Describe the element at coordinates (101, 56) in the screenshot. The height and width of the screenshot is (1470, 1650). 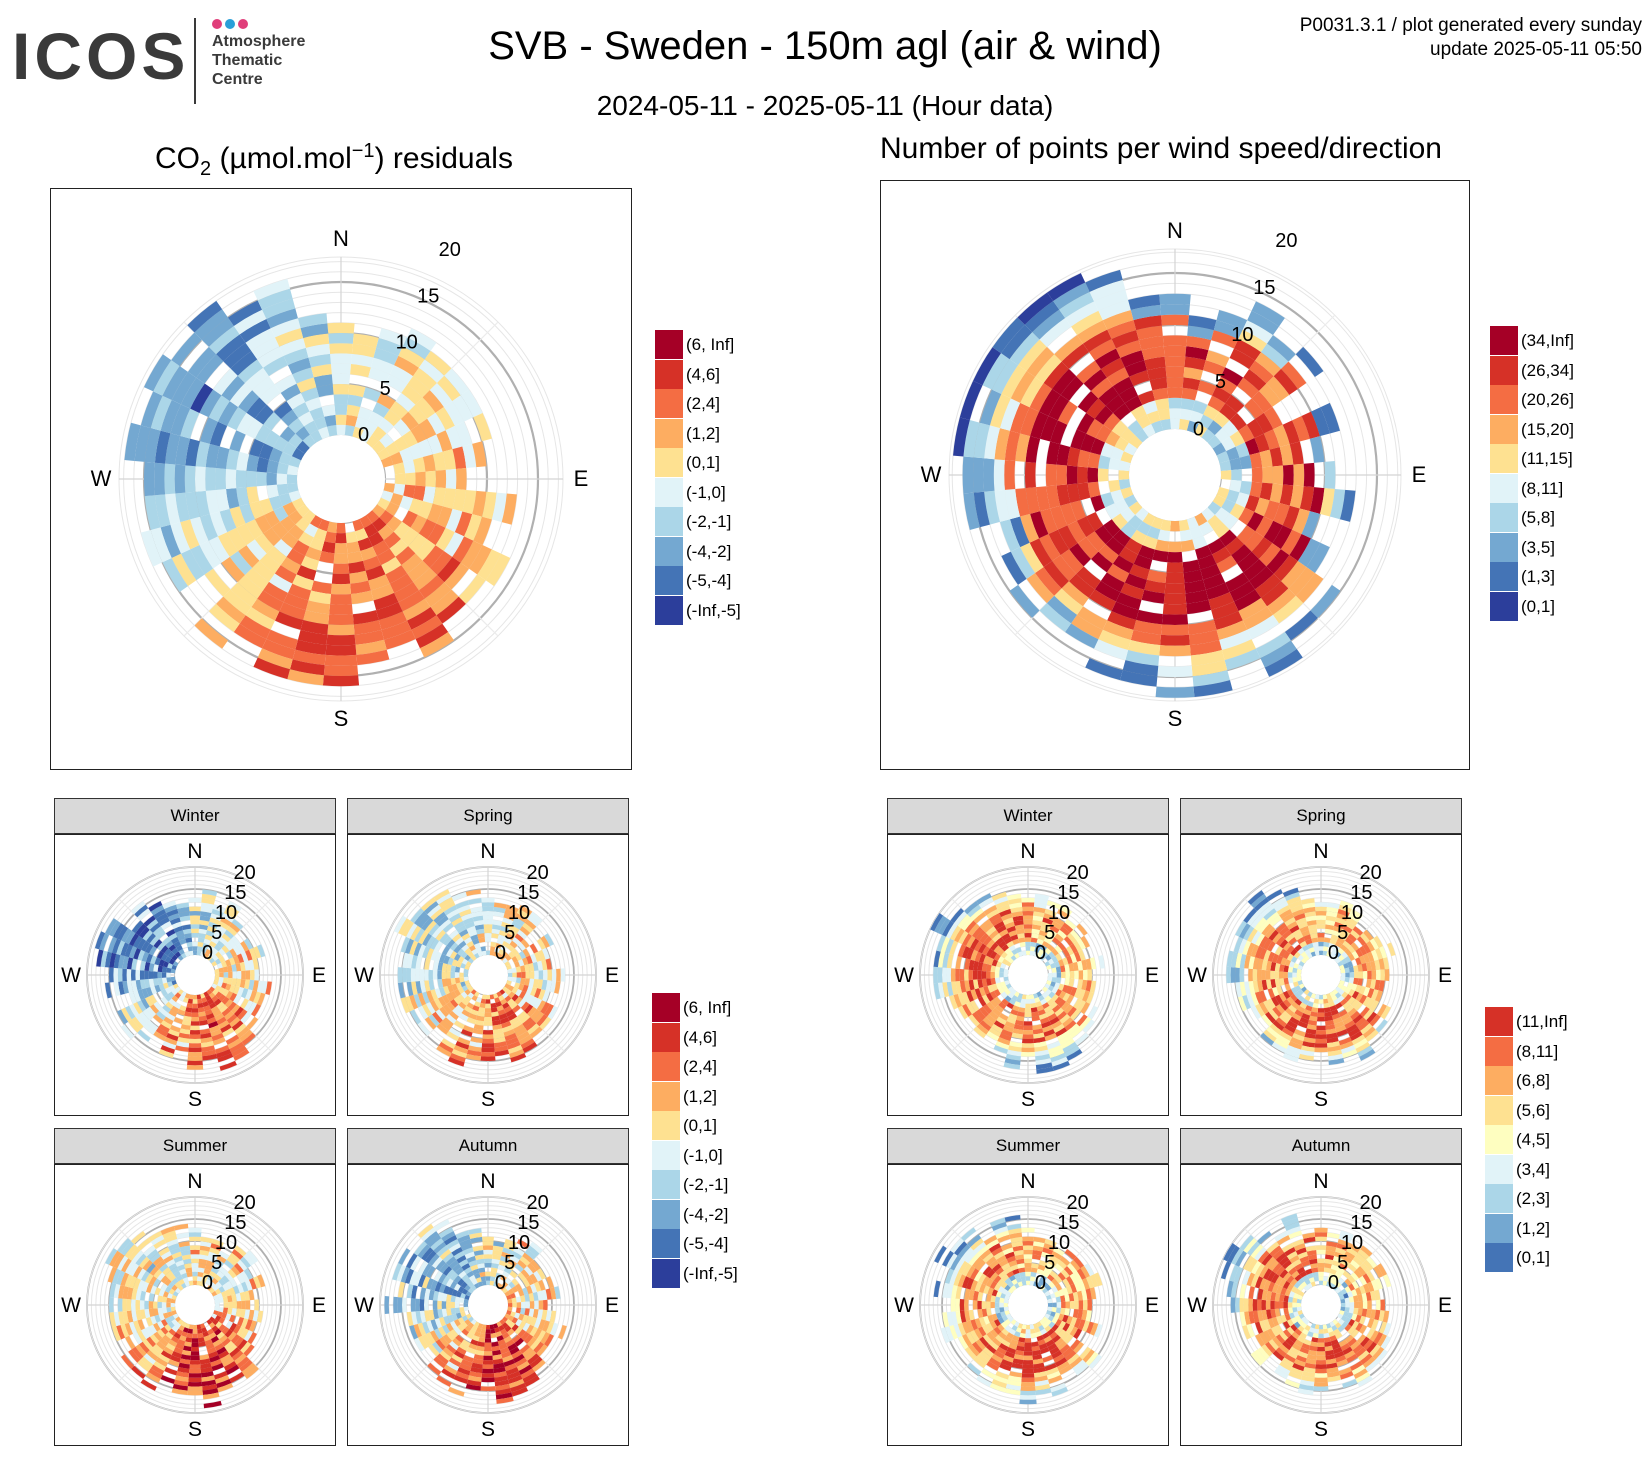
I see `logo-text: ICOS` at that location.